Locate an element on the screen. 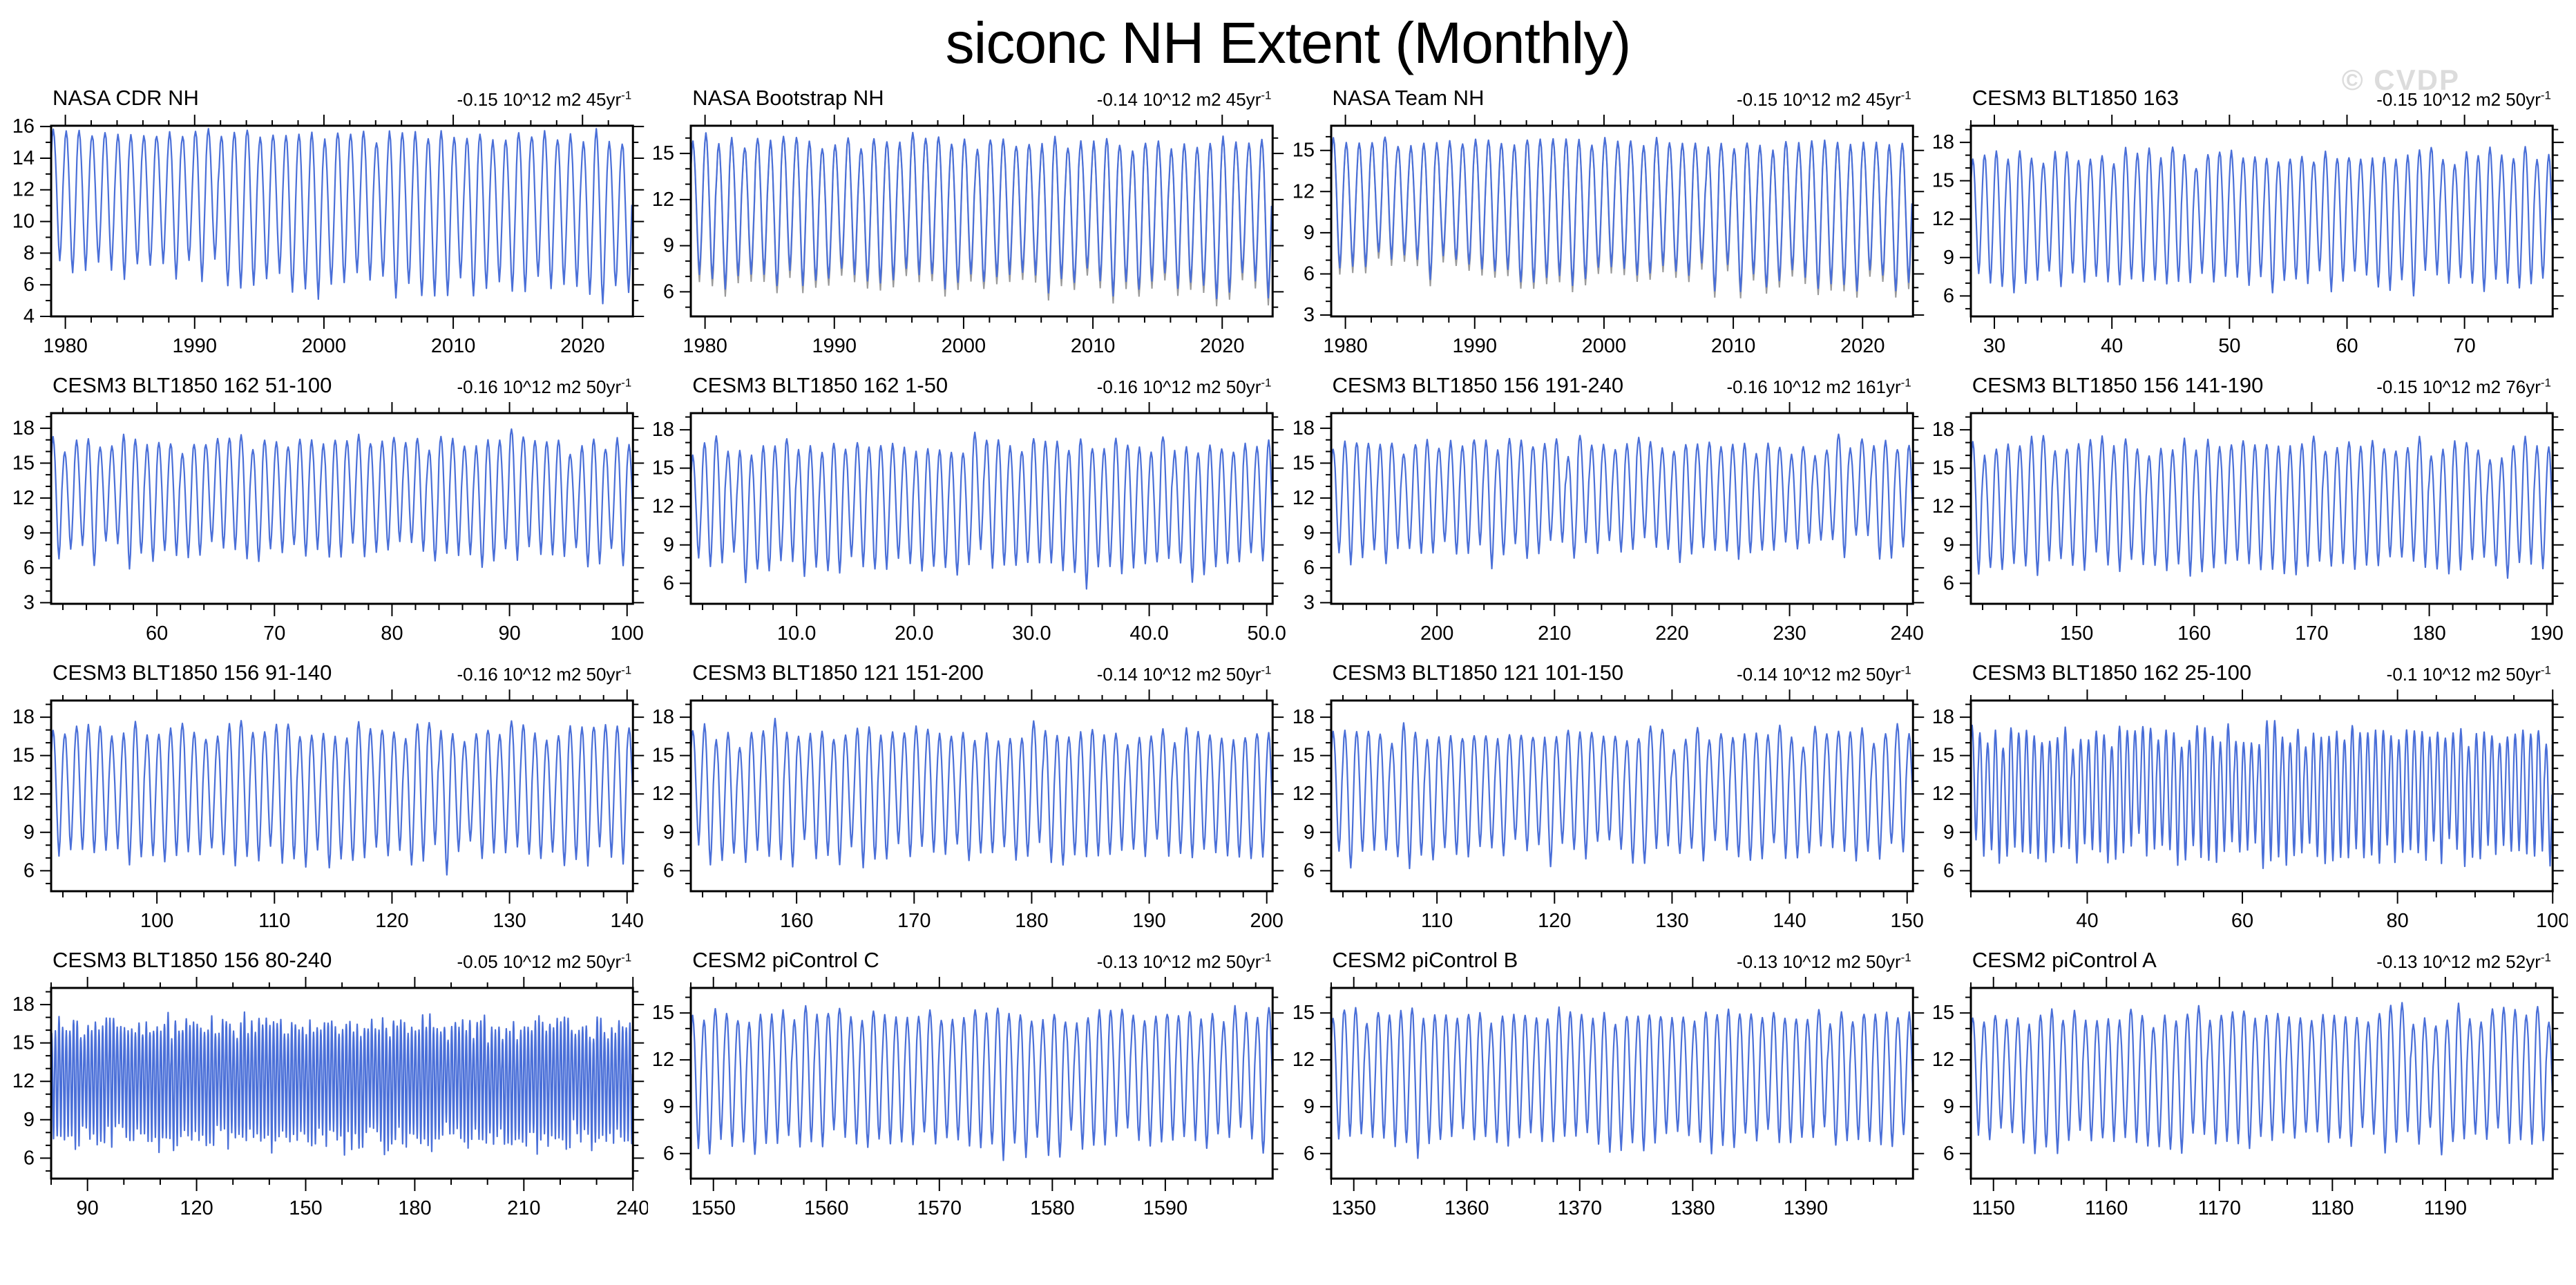 The image size is (2576, 1285). panel-title: CESM2 piControl A is located at coordinates (2064, 960).